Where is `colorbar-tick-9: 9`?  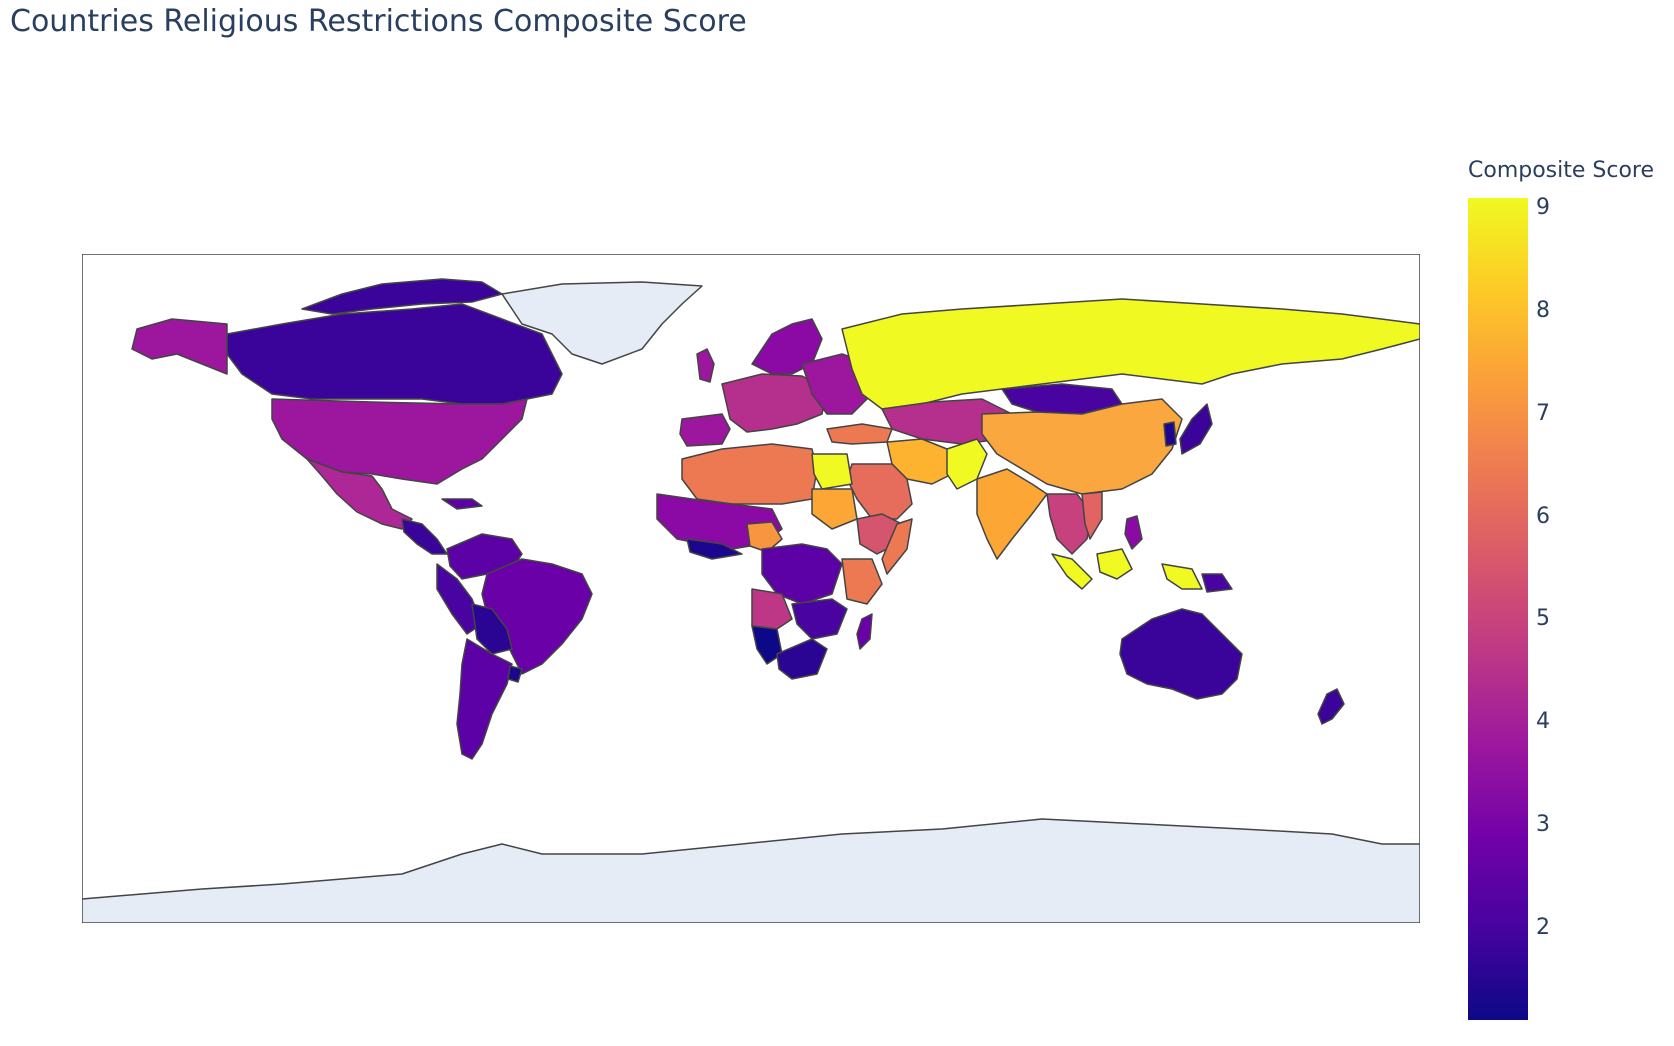
colorbar-tick-9: 9 is located at coordinates (1543, 208).